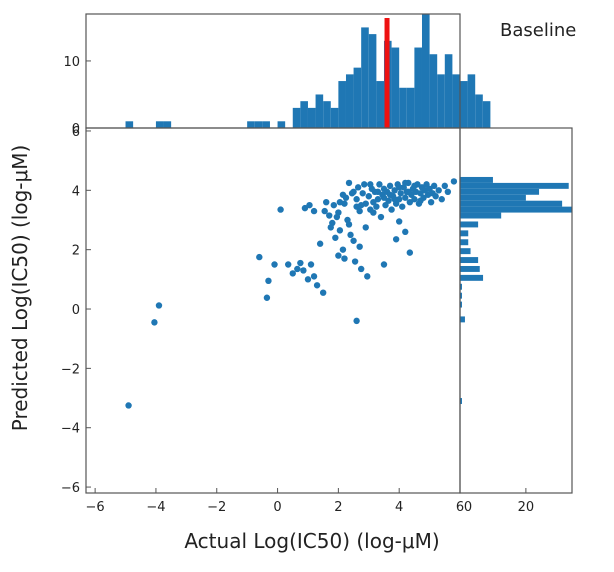  Describe the element at coordinates (70, 488) in the screenshot. I see `y-tick-label: −6` at that location.